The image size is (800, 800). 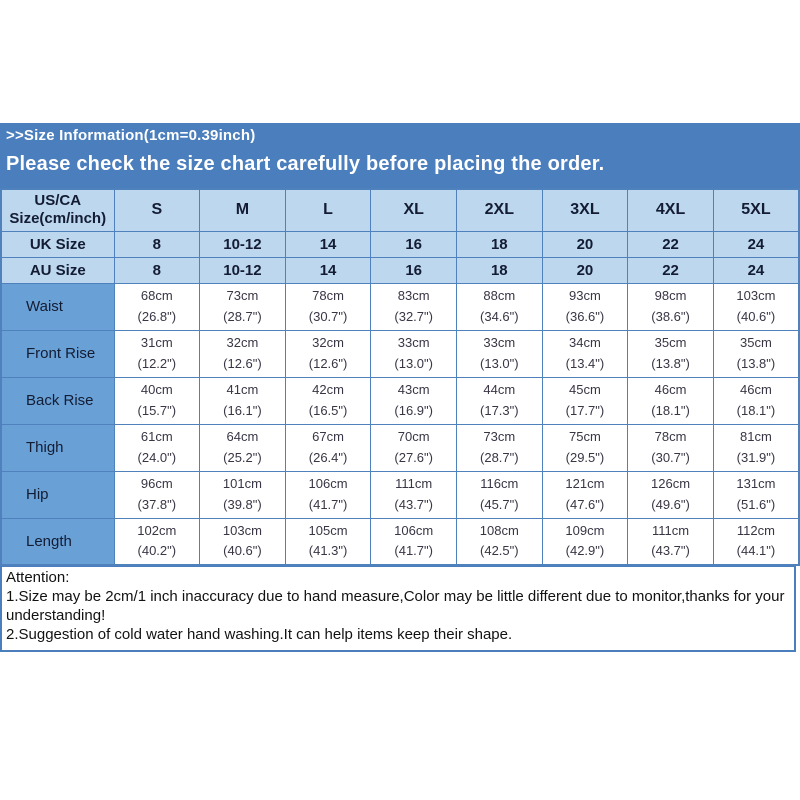 What do you see at coordinates (499, 541) in the screenshot?
I see `measurement-value-cell: 108cm (42.5")` at bounding box center [499, 541].